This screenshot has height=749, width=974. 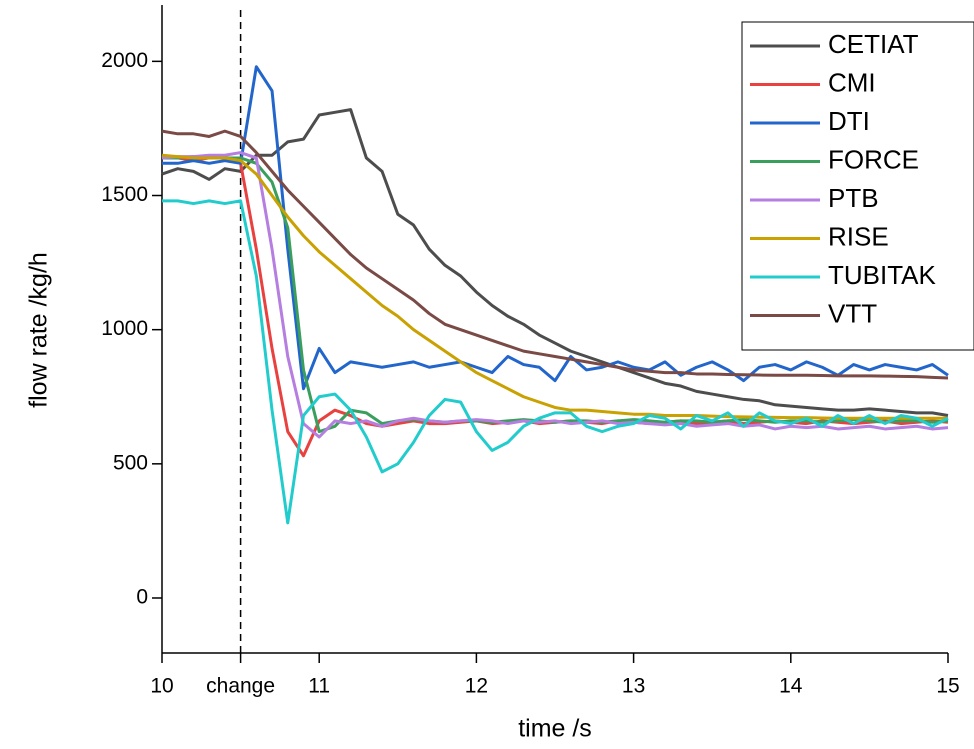 I want to click on x-tick-label: 11, so click(x=319, y=686).